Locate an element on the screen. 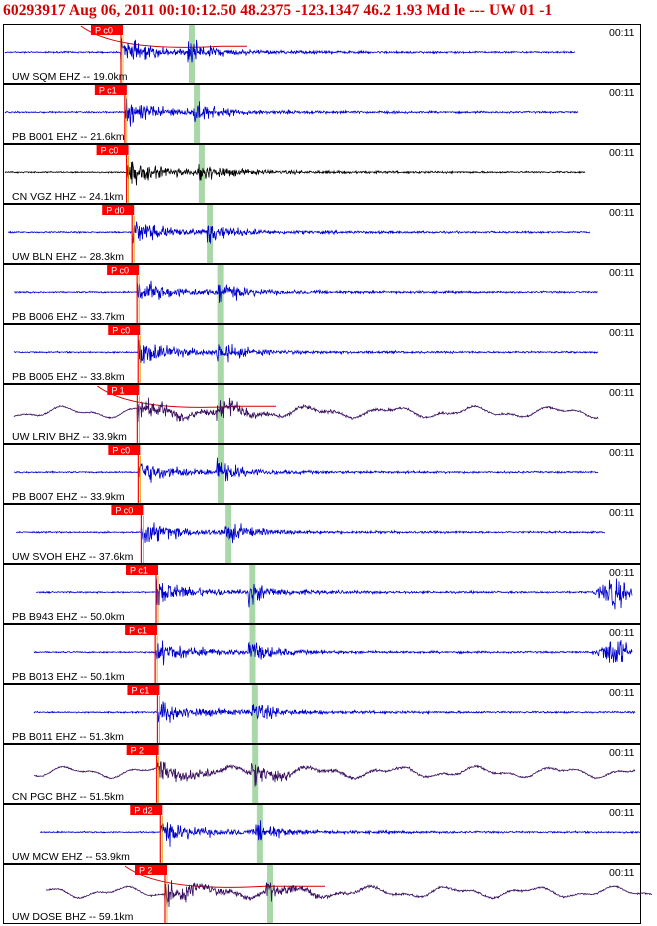 The image size is (657, 926). station-label: UW SQM EHZ -- 19.0km is located at coordinates (70, 77).